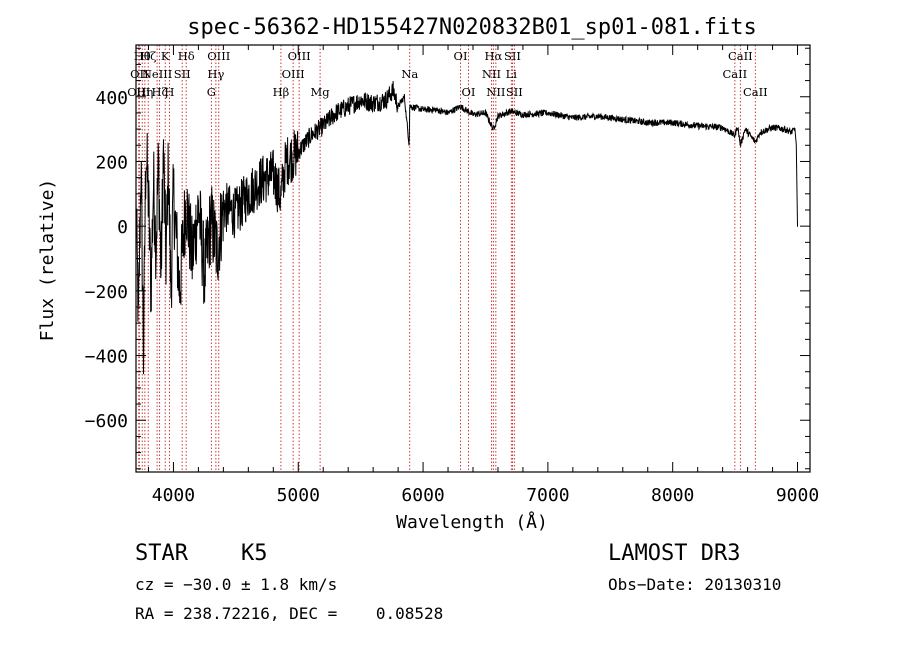 Image resolution: width=900 pixels, height=649 pixels. I want to click on spectral-line-label: Hθ, so click(142, 56).